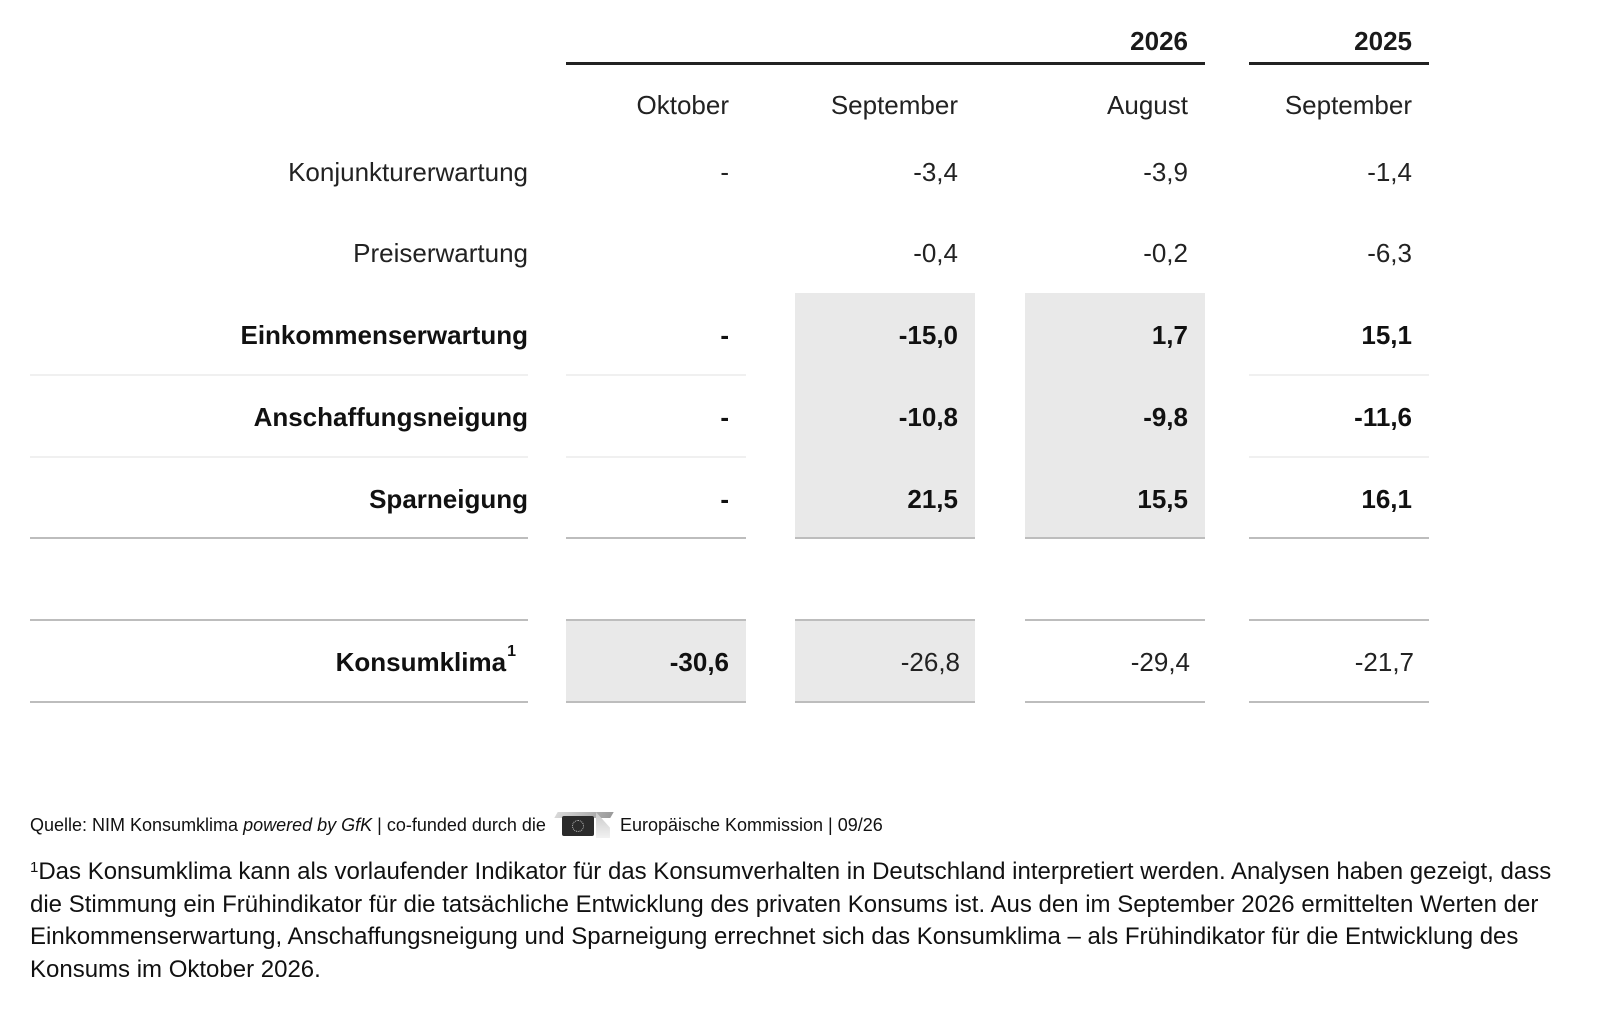  I want to click on source-prefix: Quelle: NIM Konsumklima, so click(137, 825).